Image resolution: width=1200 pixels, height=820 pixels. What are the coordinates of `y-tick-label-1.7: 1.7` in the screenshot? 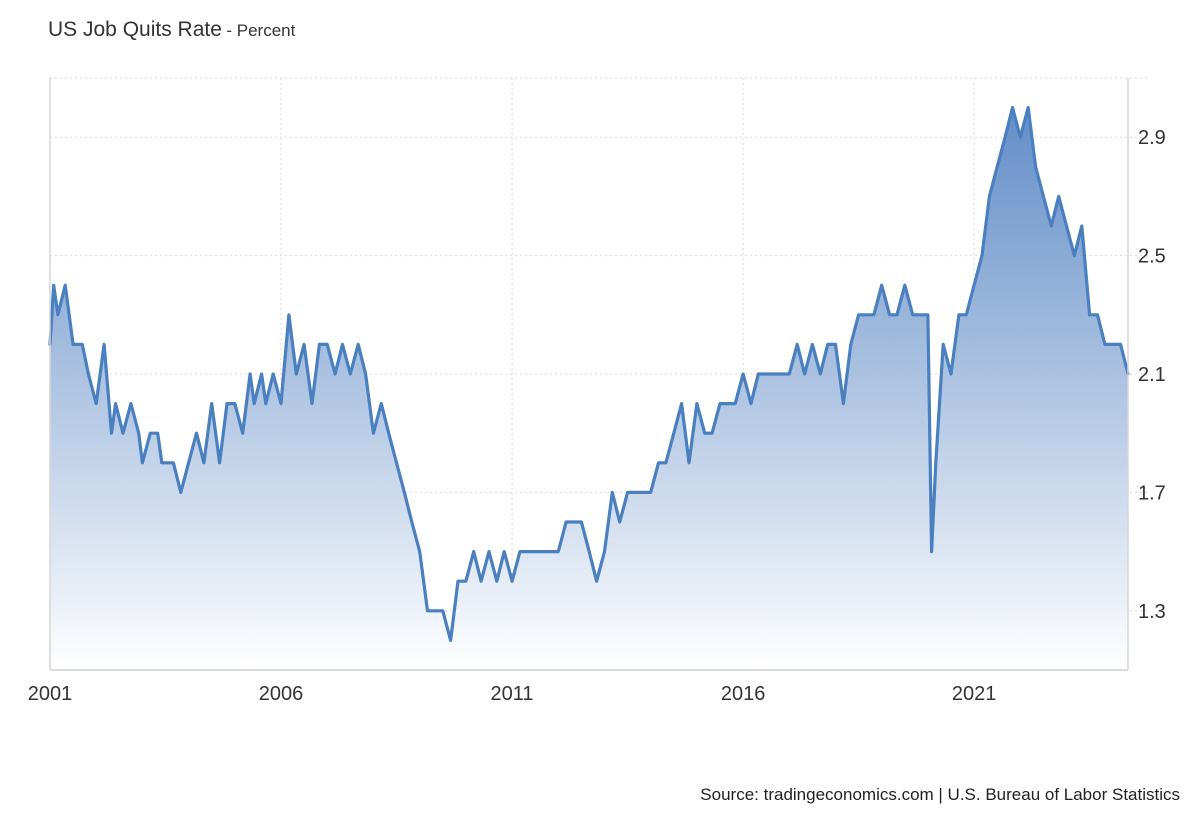 It's located at (1152, 493).